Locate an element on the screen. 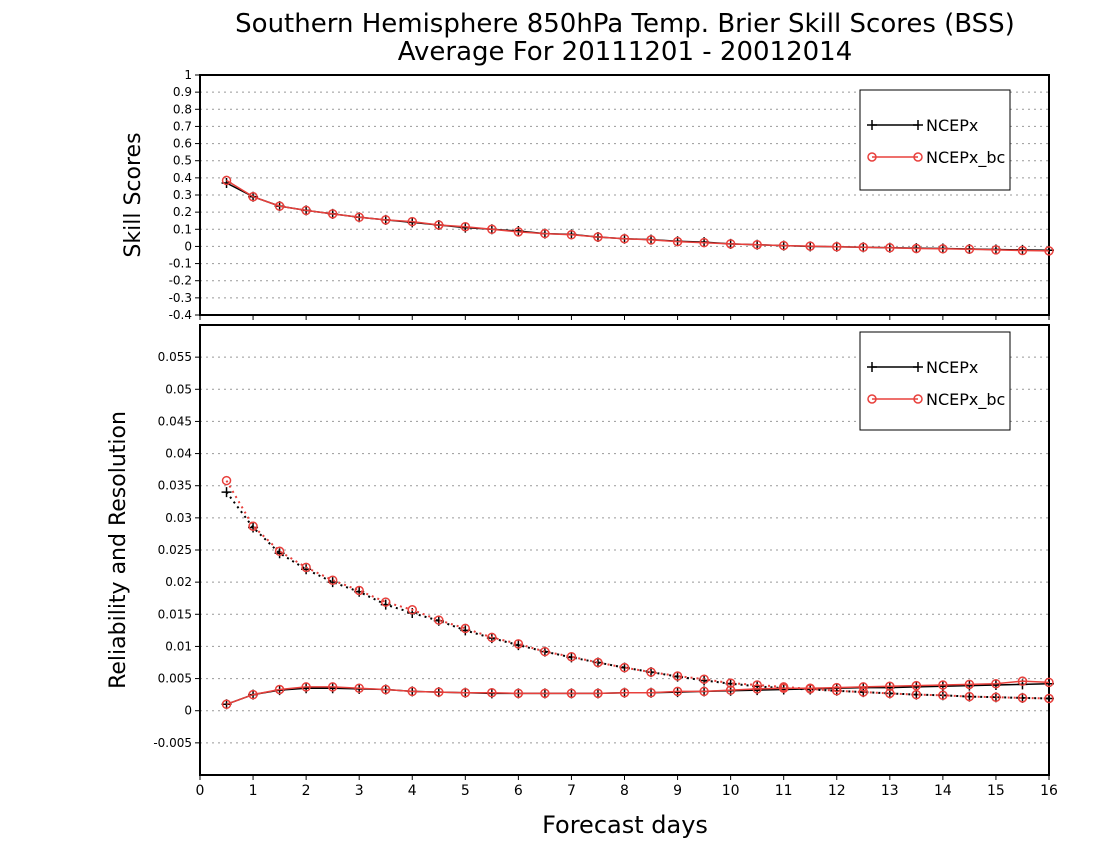  bottom-x-tick-label: 4 is located at coordinates (412, 791).